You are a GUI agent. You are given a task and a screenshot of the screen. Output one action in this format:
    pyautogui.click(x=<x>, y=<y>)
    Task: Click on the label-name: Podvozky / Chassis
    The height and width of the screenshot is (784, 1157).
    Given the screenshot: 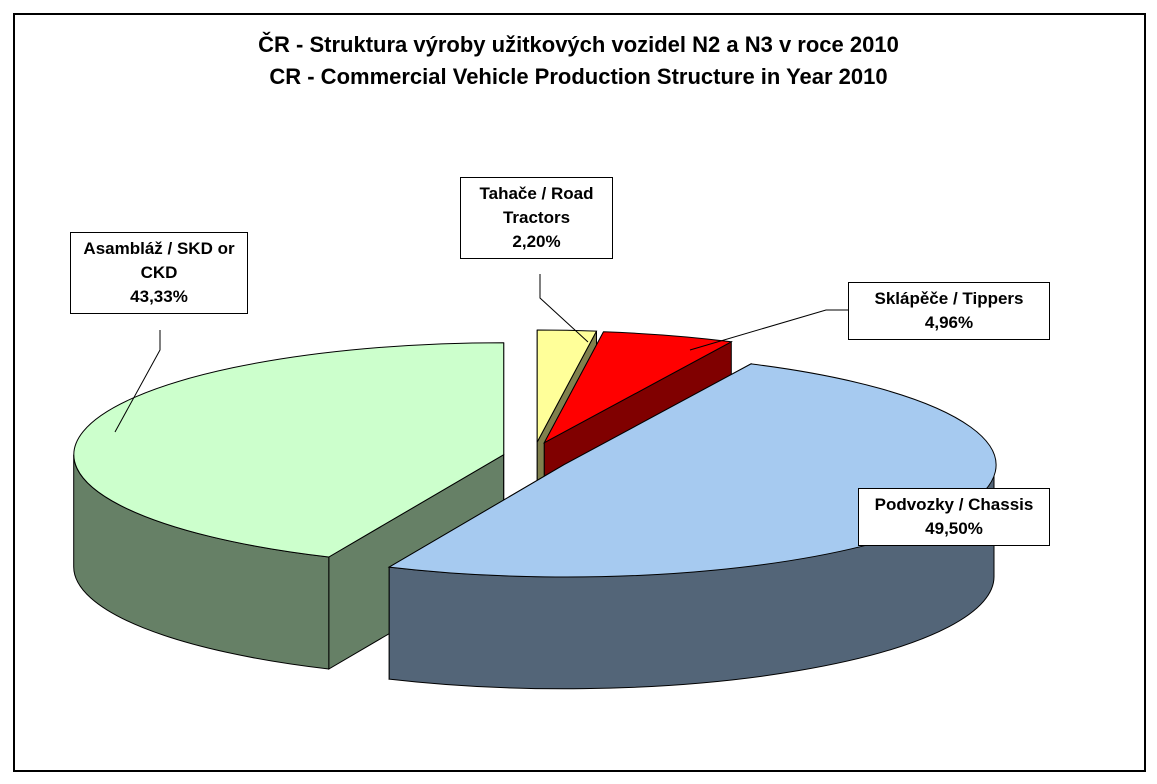 What is the action you would take?
    pyautogui.click(x=954, y=504)
    